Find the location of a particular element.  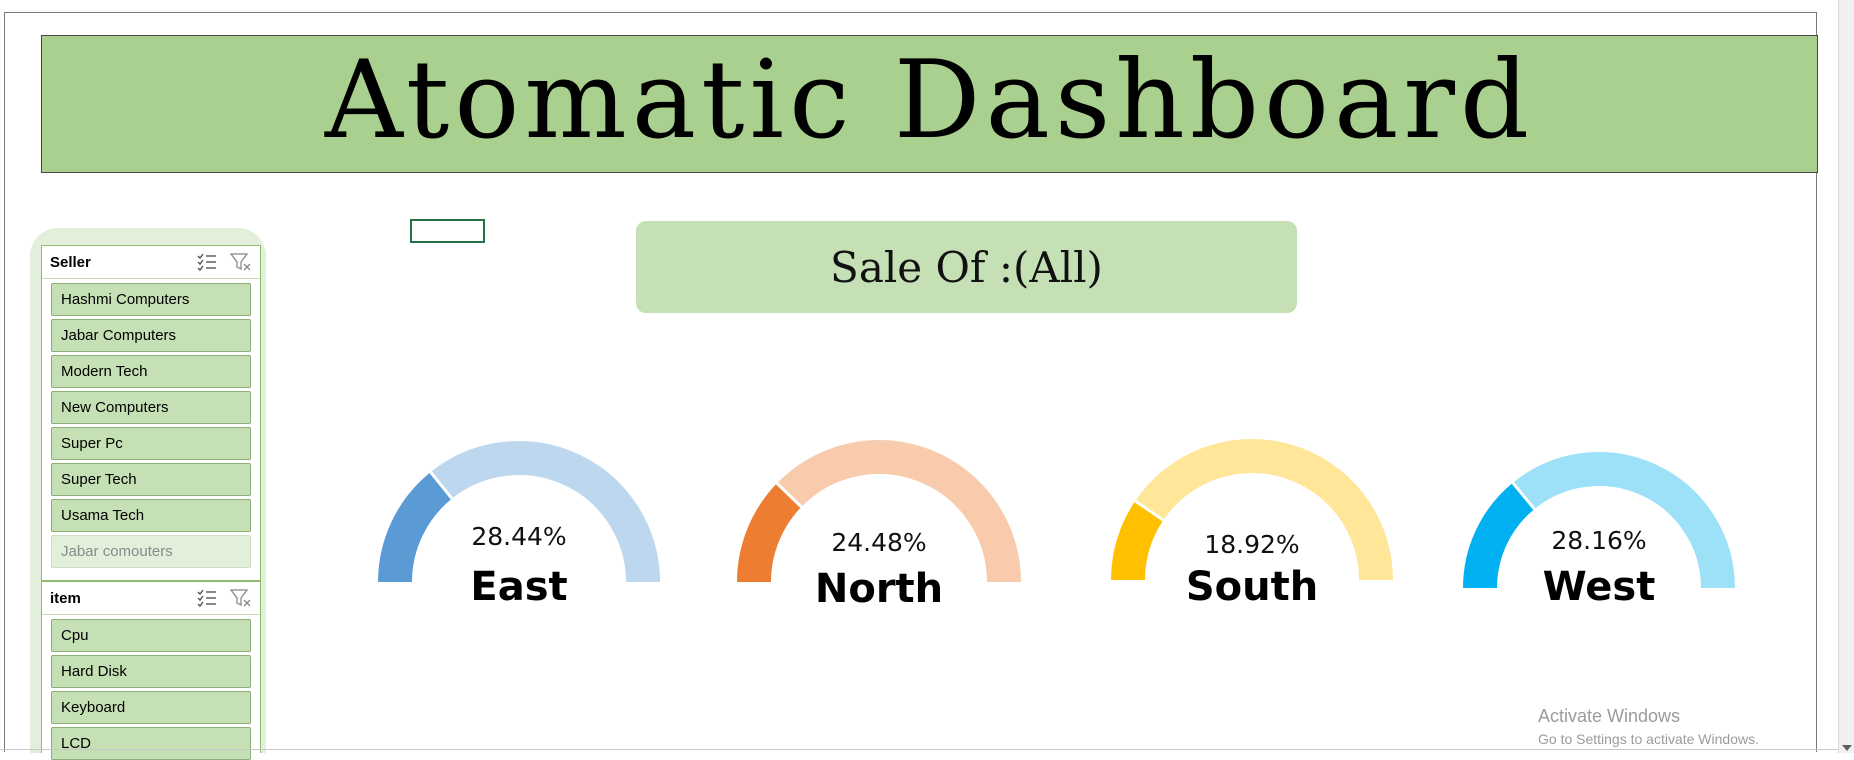

gauge-south: 18.92% South is located at coordinates (1252, 523).